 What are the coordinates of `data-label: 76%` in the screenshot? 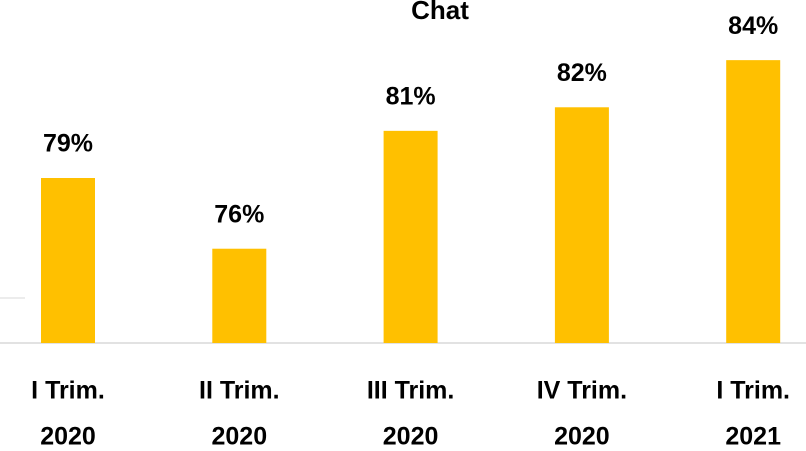 It's located at (239, 214).